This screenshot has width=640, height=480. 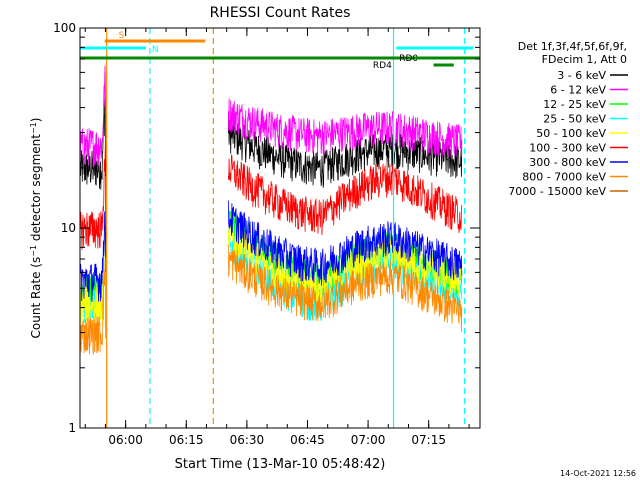 I want to click on x-tick-label-5: 07:15, so click(x=428, y=440).